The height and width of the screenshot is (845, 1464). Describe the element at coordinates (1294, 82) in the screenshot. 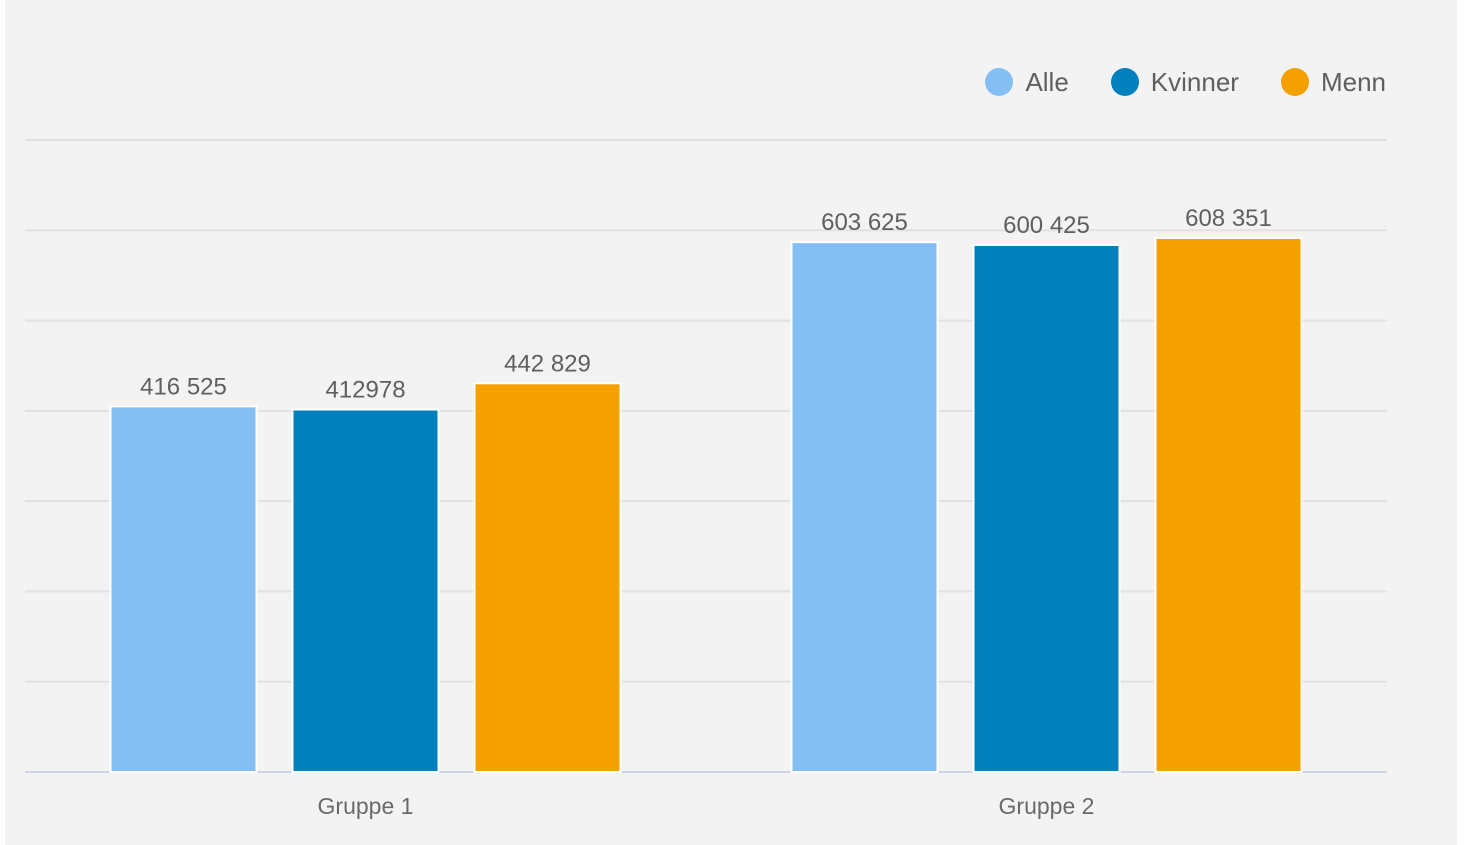

I see `legend-dot-menn` at that location.